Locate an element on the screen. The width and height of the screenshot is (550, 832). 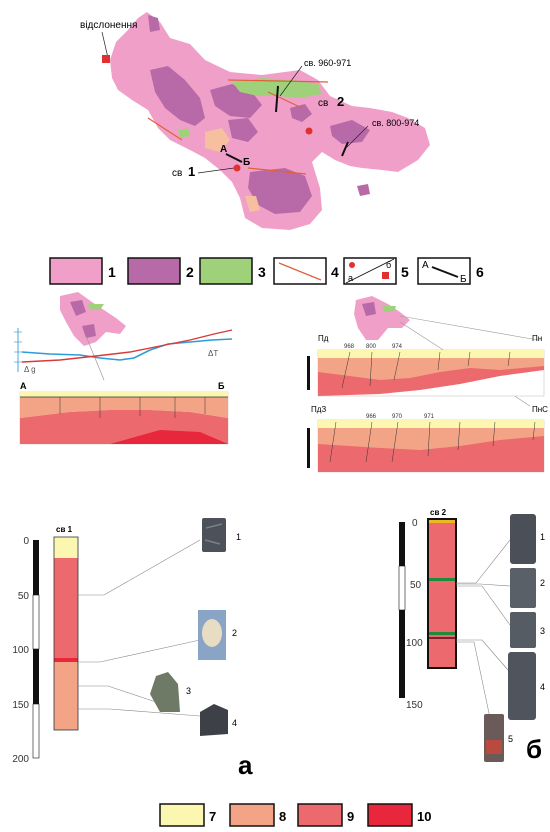
lower-section-cover is located at coordinates (431, 424).